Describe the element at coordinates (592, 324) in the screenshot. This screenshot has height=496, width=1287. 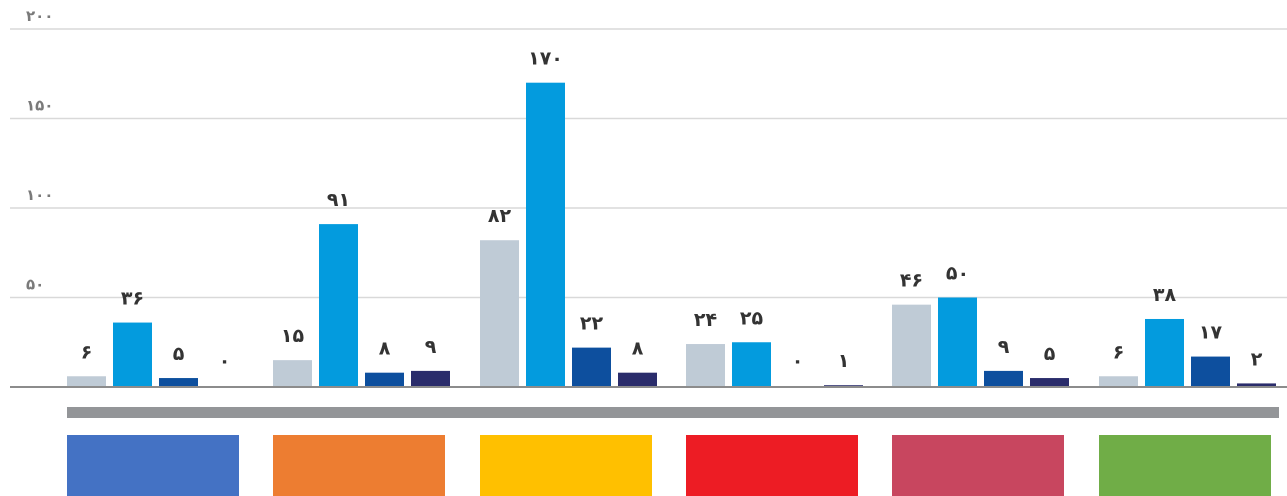
I see `bar-value-label: ۲۲` at that location.